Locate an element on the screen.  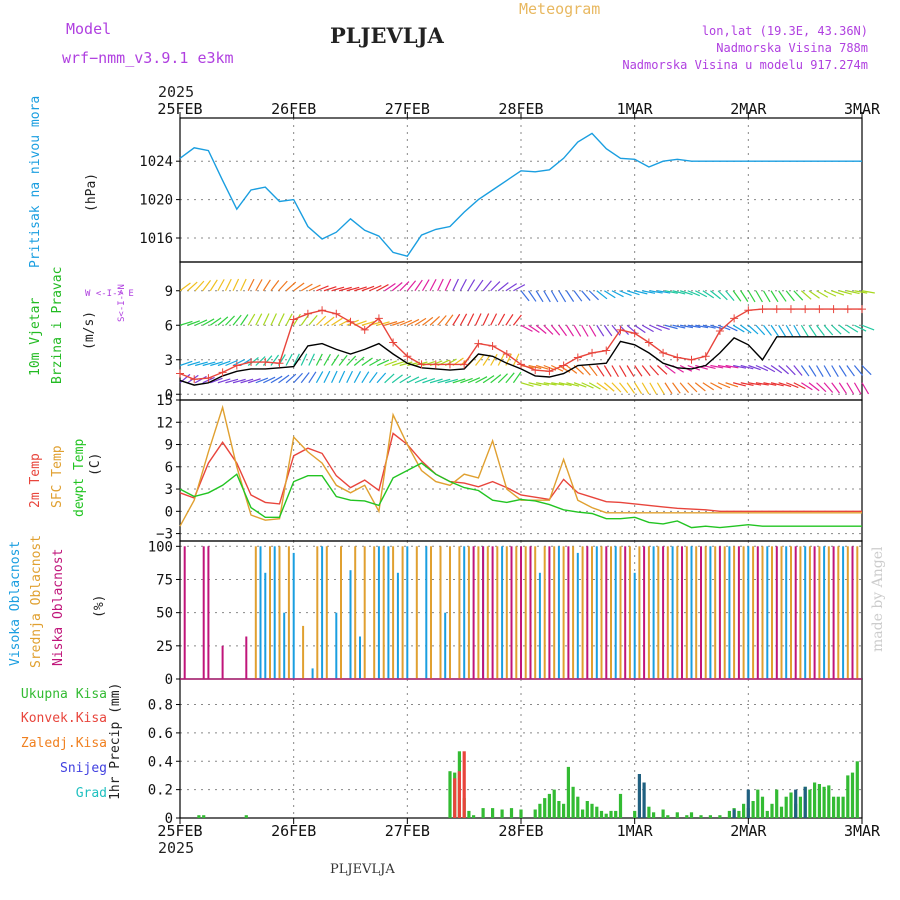
cloud-unit: (%) is located at coordinates (99, 606).